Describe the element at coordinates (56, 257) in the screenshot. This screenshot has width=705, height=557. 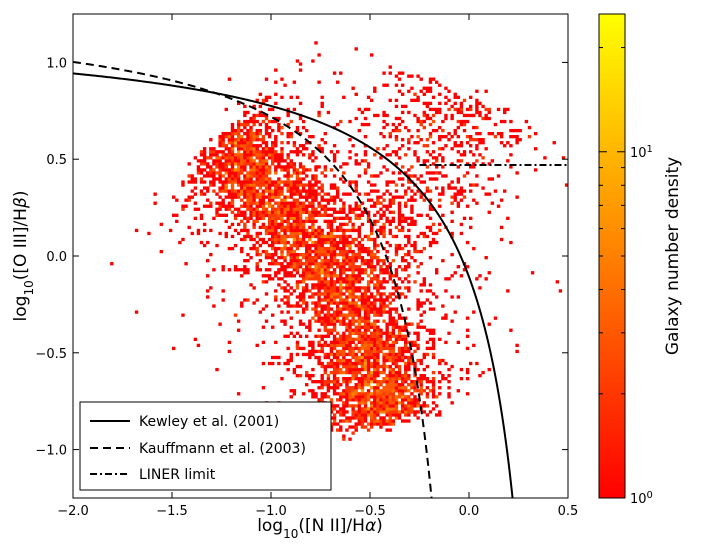
I see `y-tick-label: 0.0` at that location.